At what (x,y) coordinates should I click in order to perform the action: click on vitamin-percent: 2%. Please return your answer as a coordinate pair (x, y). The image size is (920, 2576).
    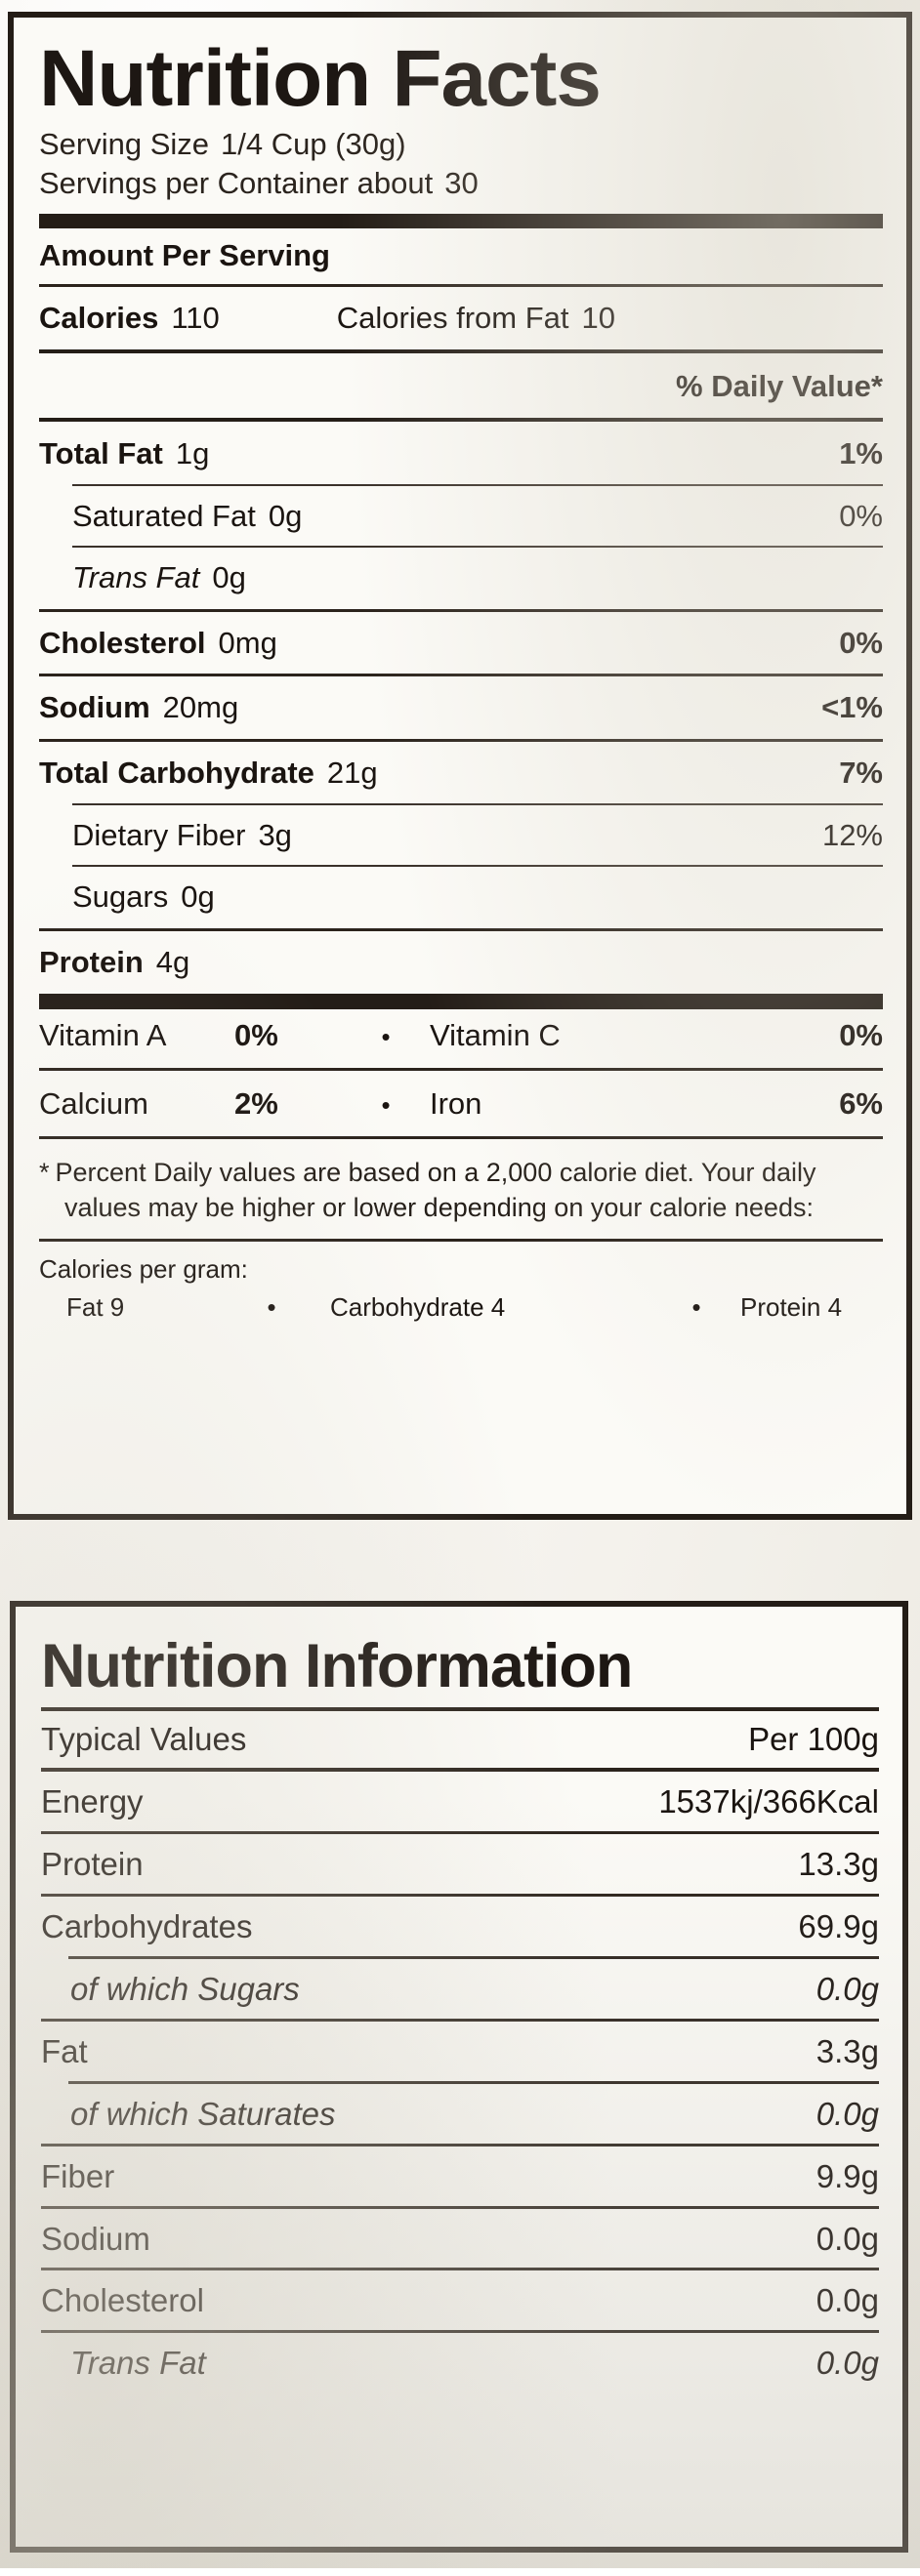
    Looking at the image, I should click on (256, 1104).